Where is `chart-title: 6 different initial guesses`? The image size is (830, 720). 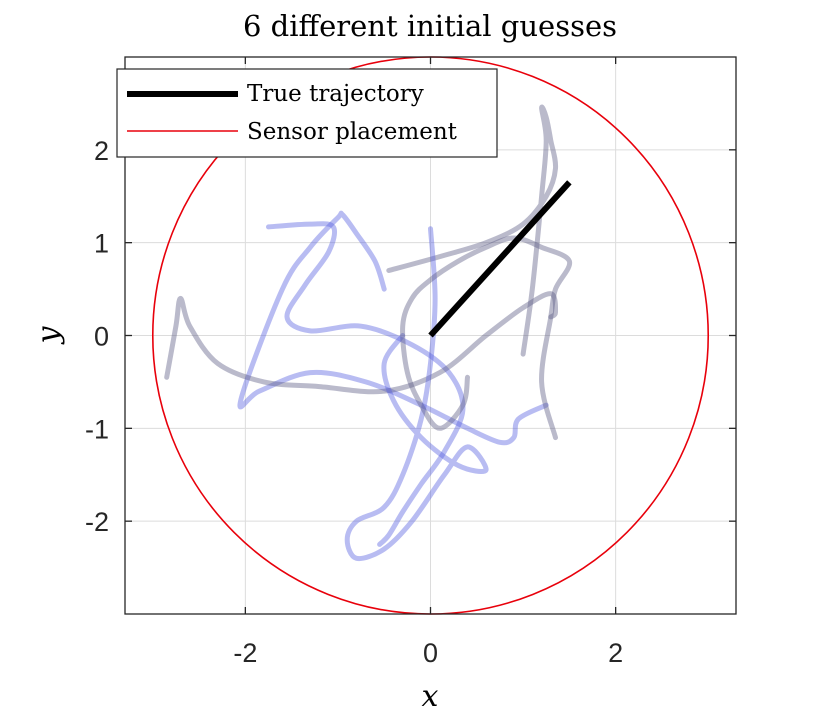 chart-title: 6 different initial guesses is located at coordinates (430, 26).